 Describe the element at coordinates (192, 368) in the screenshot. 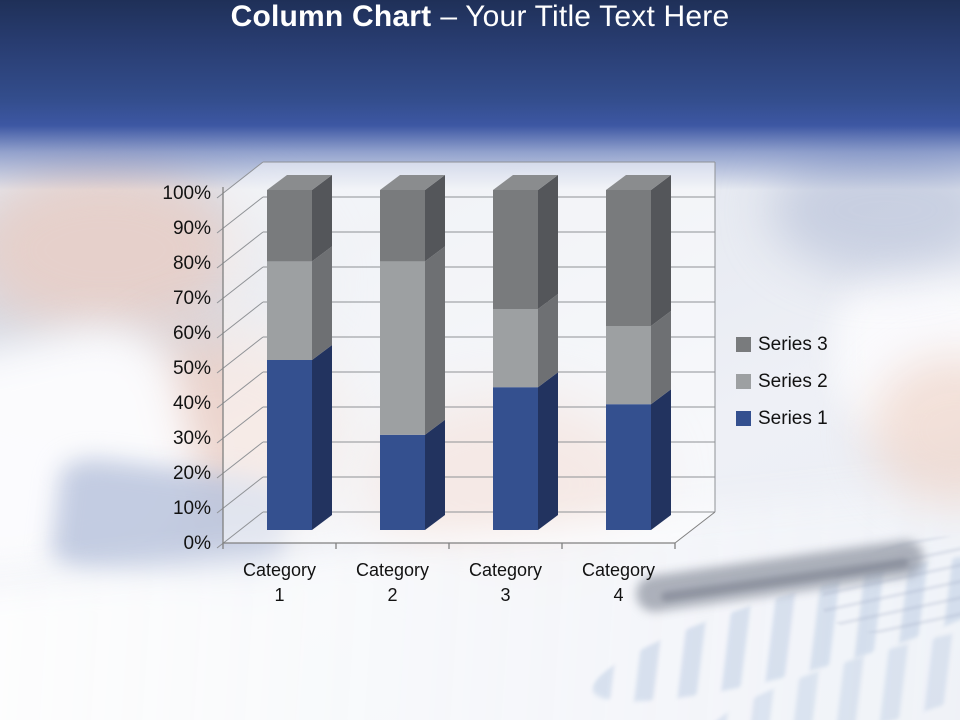

I see `y-axis-tick-label: 50%` at that location.